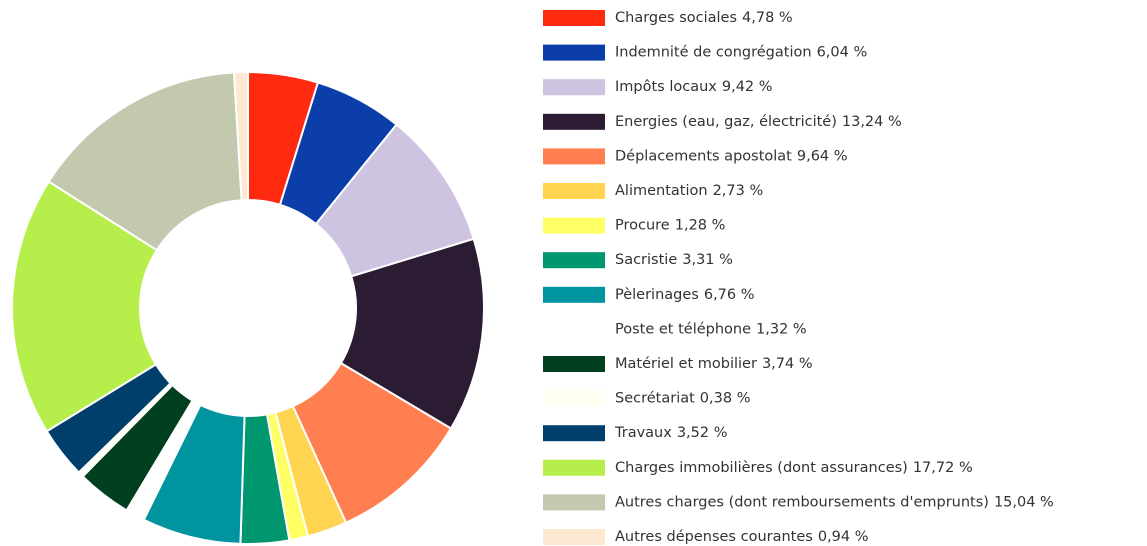 Image resolution: width=1147 pixels, height=546 pixels. I want to click on legend-item: Matériel et mobilier 3,74 %, so click(678, 364).